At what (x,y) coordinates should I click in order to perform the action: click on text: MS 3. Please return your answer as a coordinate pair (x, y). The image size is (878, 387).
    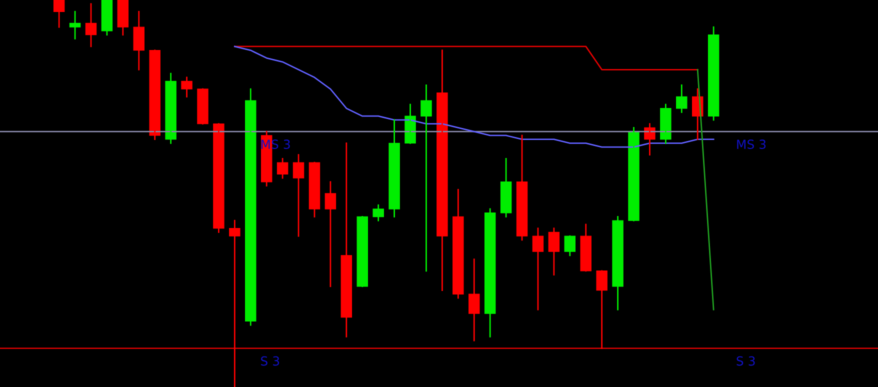
    Looking at the image, I should click on (751, 144).